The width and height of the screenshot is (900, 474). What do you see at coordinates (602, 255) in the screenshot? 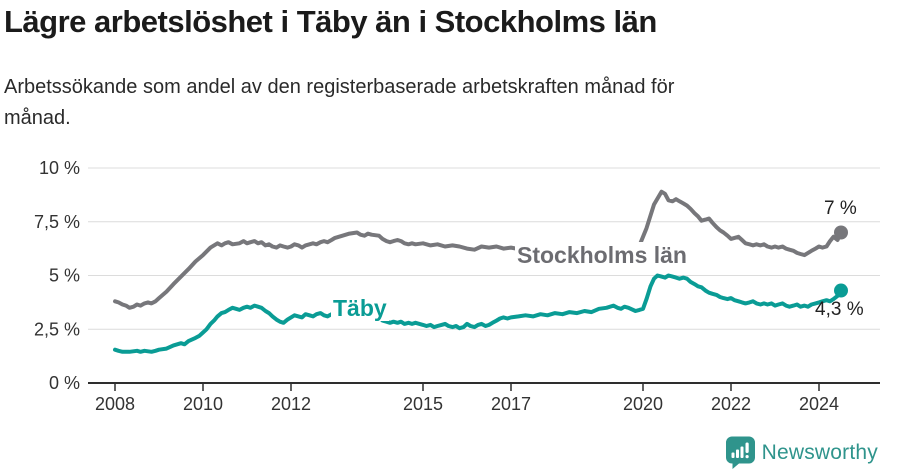
I see `series-label-stockholms-lan: Stockholms län` at bounding box center [602, 255].